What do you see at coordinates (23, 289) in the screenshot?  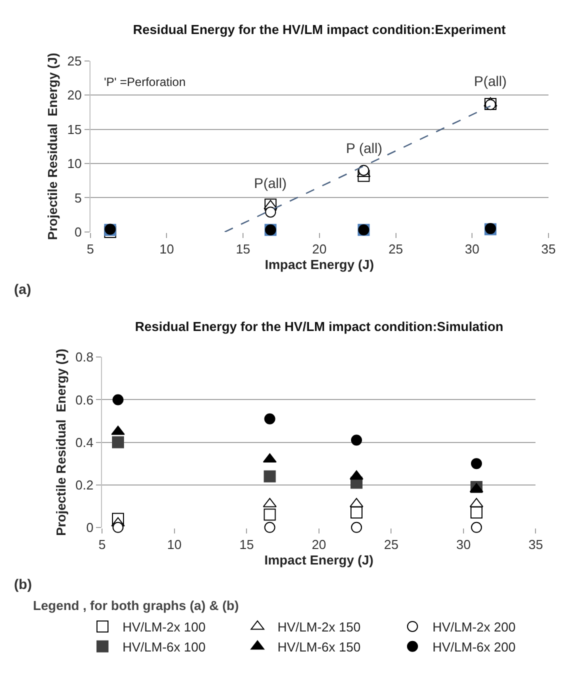 I see `text: (a)` at bounding box center [23, 289].